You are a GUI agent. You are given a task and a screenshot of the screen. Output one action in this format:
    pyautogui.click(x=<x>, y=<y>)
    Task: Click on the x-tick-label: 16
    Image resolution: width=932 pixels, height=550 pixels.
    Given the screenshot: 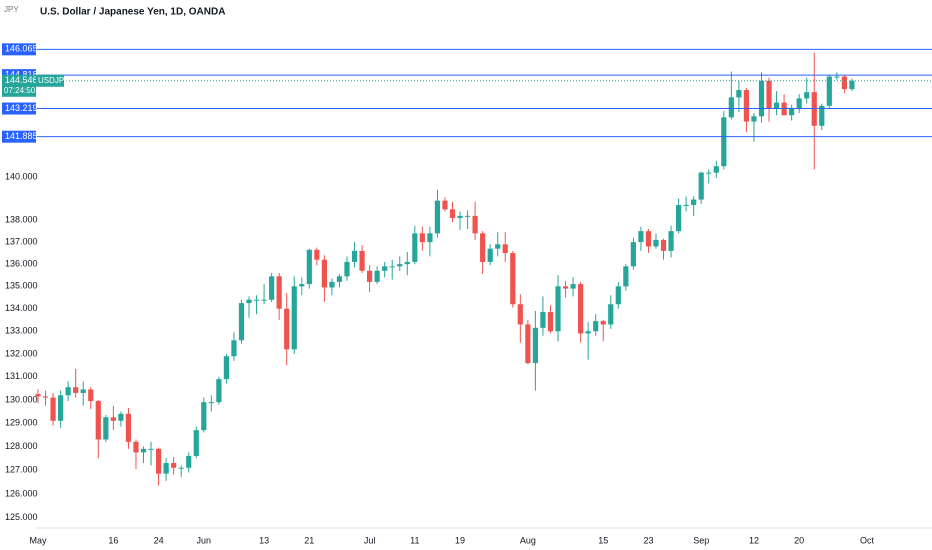 What is the action you would take?
    pyautogui.click(x=113, y=540)
    